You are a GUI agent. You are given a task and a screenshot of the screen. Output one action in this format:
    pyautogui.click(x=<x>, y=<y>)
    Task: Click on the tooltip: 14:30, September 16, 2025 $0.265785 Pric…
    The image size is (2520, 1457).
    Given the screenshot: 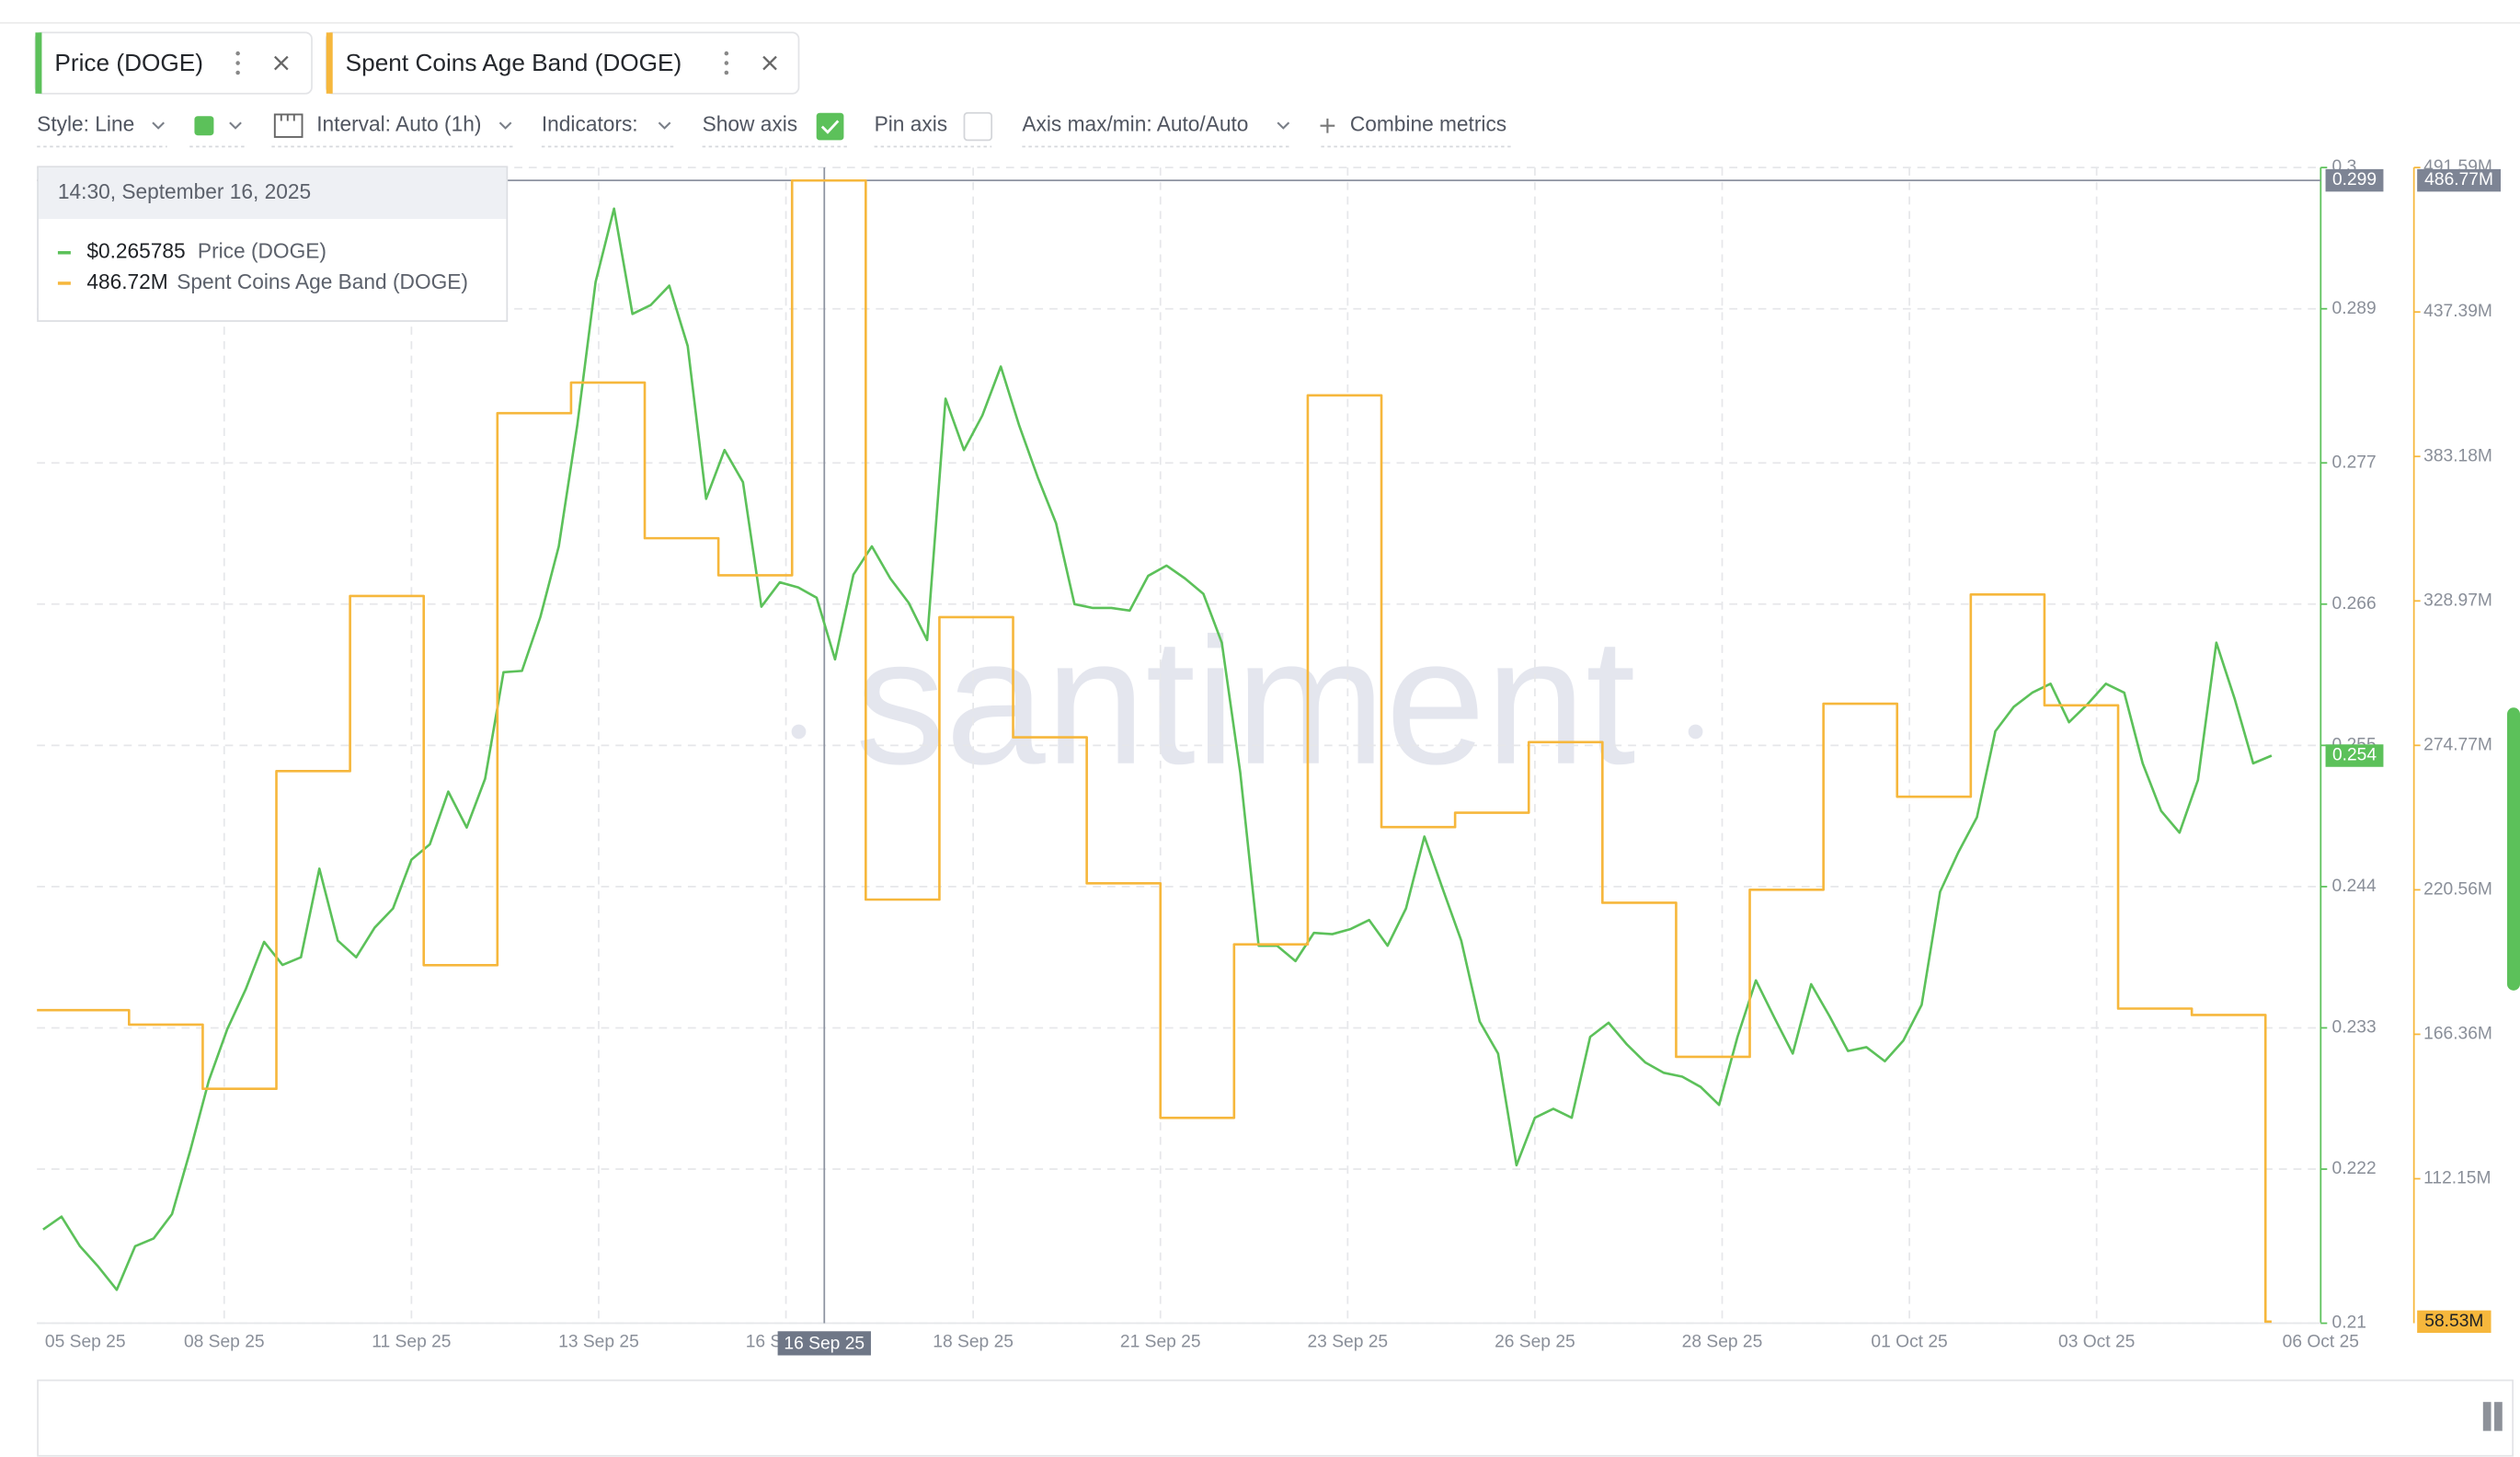 What is the action you would take?
    pyautogui.click(x=273, y=244)
    